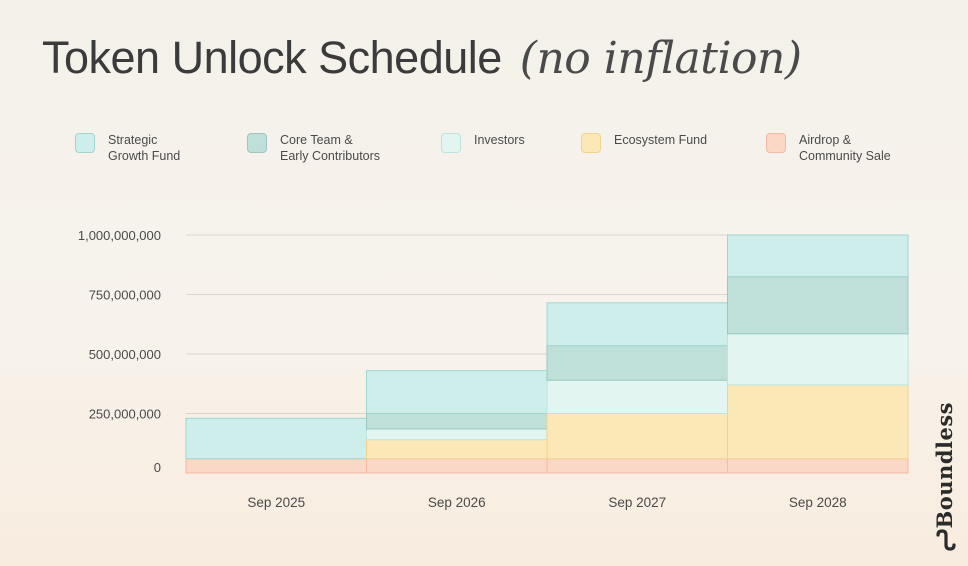  I want to click on chart-title-main: Token Unlock Schedule, so click(272, 57).